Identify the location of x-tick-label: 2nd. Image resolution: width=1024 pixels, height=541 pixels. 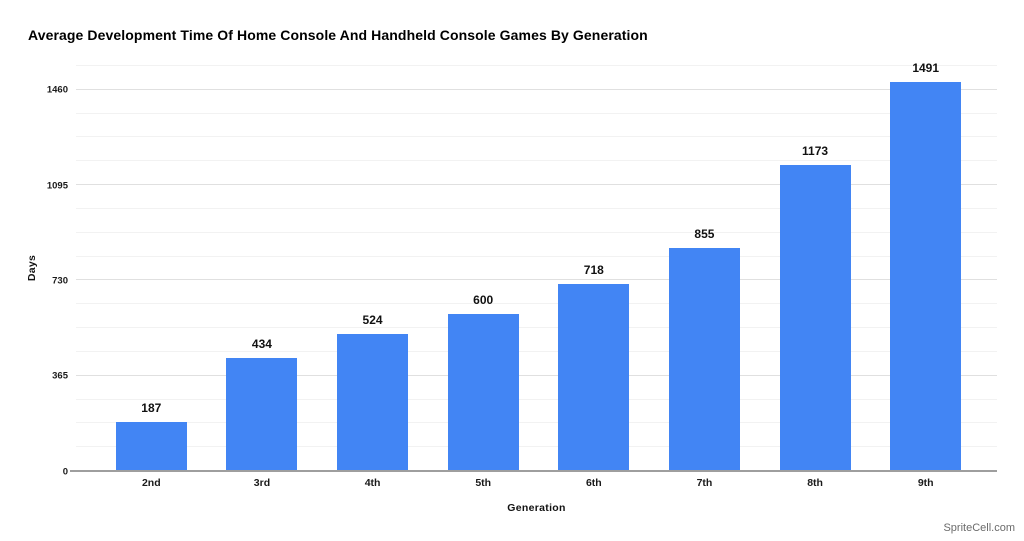
(151, 483).